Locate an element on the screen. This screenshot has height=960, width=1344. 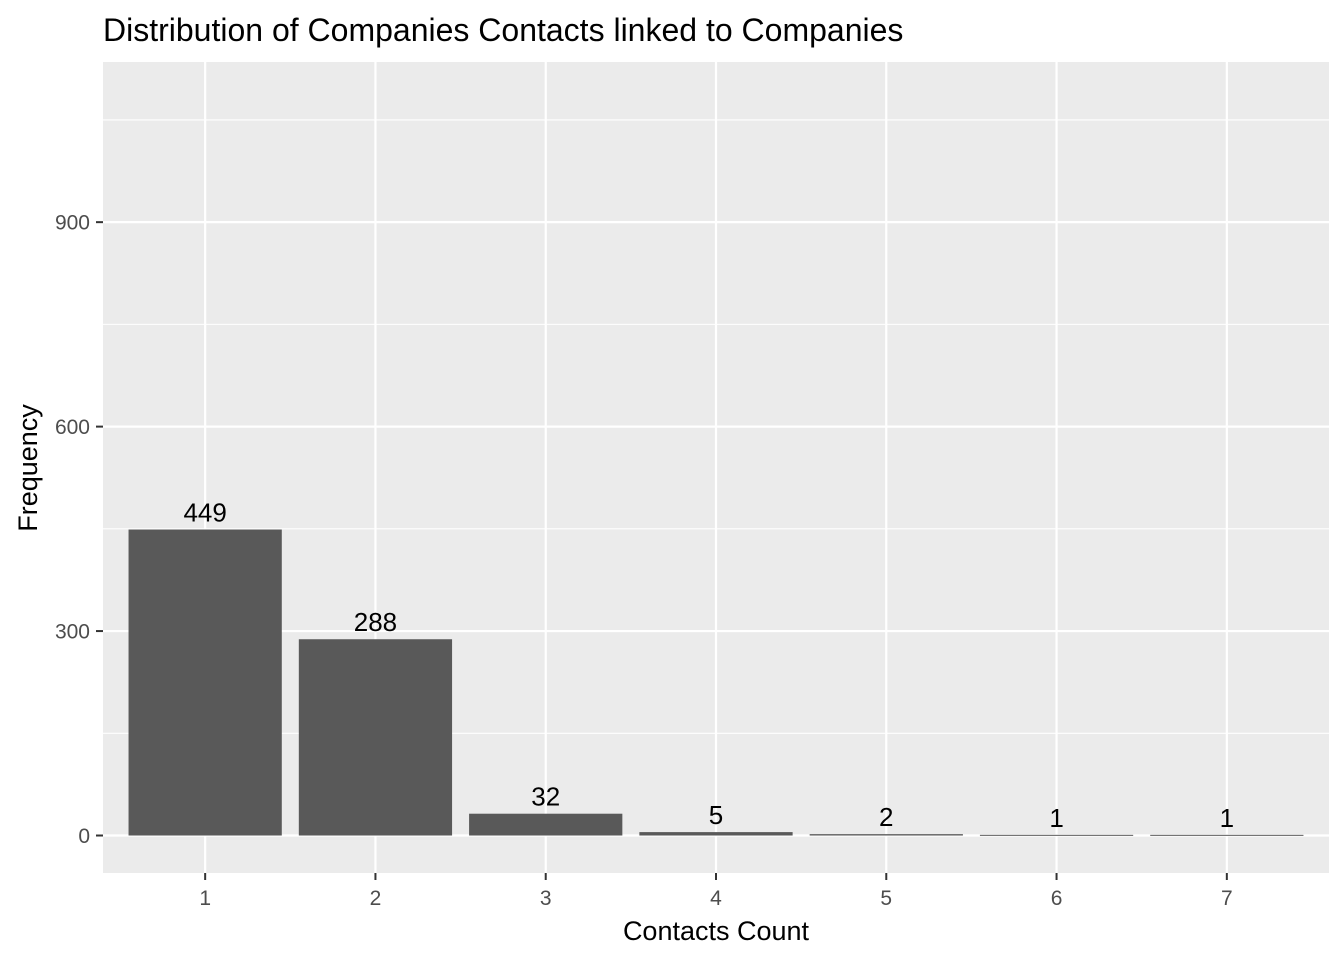
x-axis-title: Contacts Count is located at coordinates (716, 931).